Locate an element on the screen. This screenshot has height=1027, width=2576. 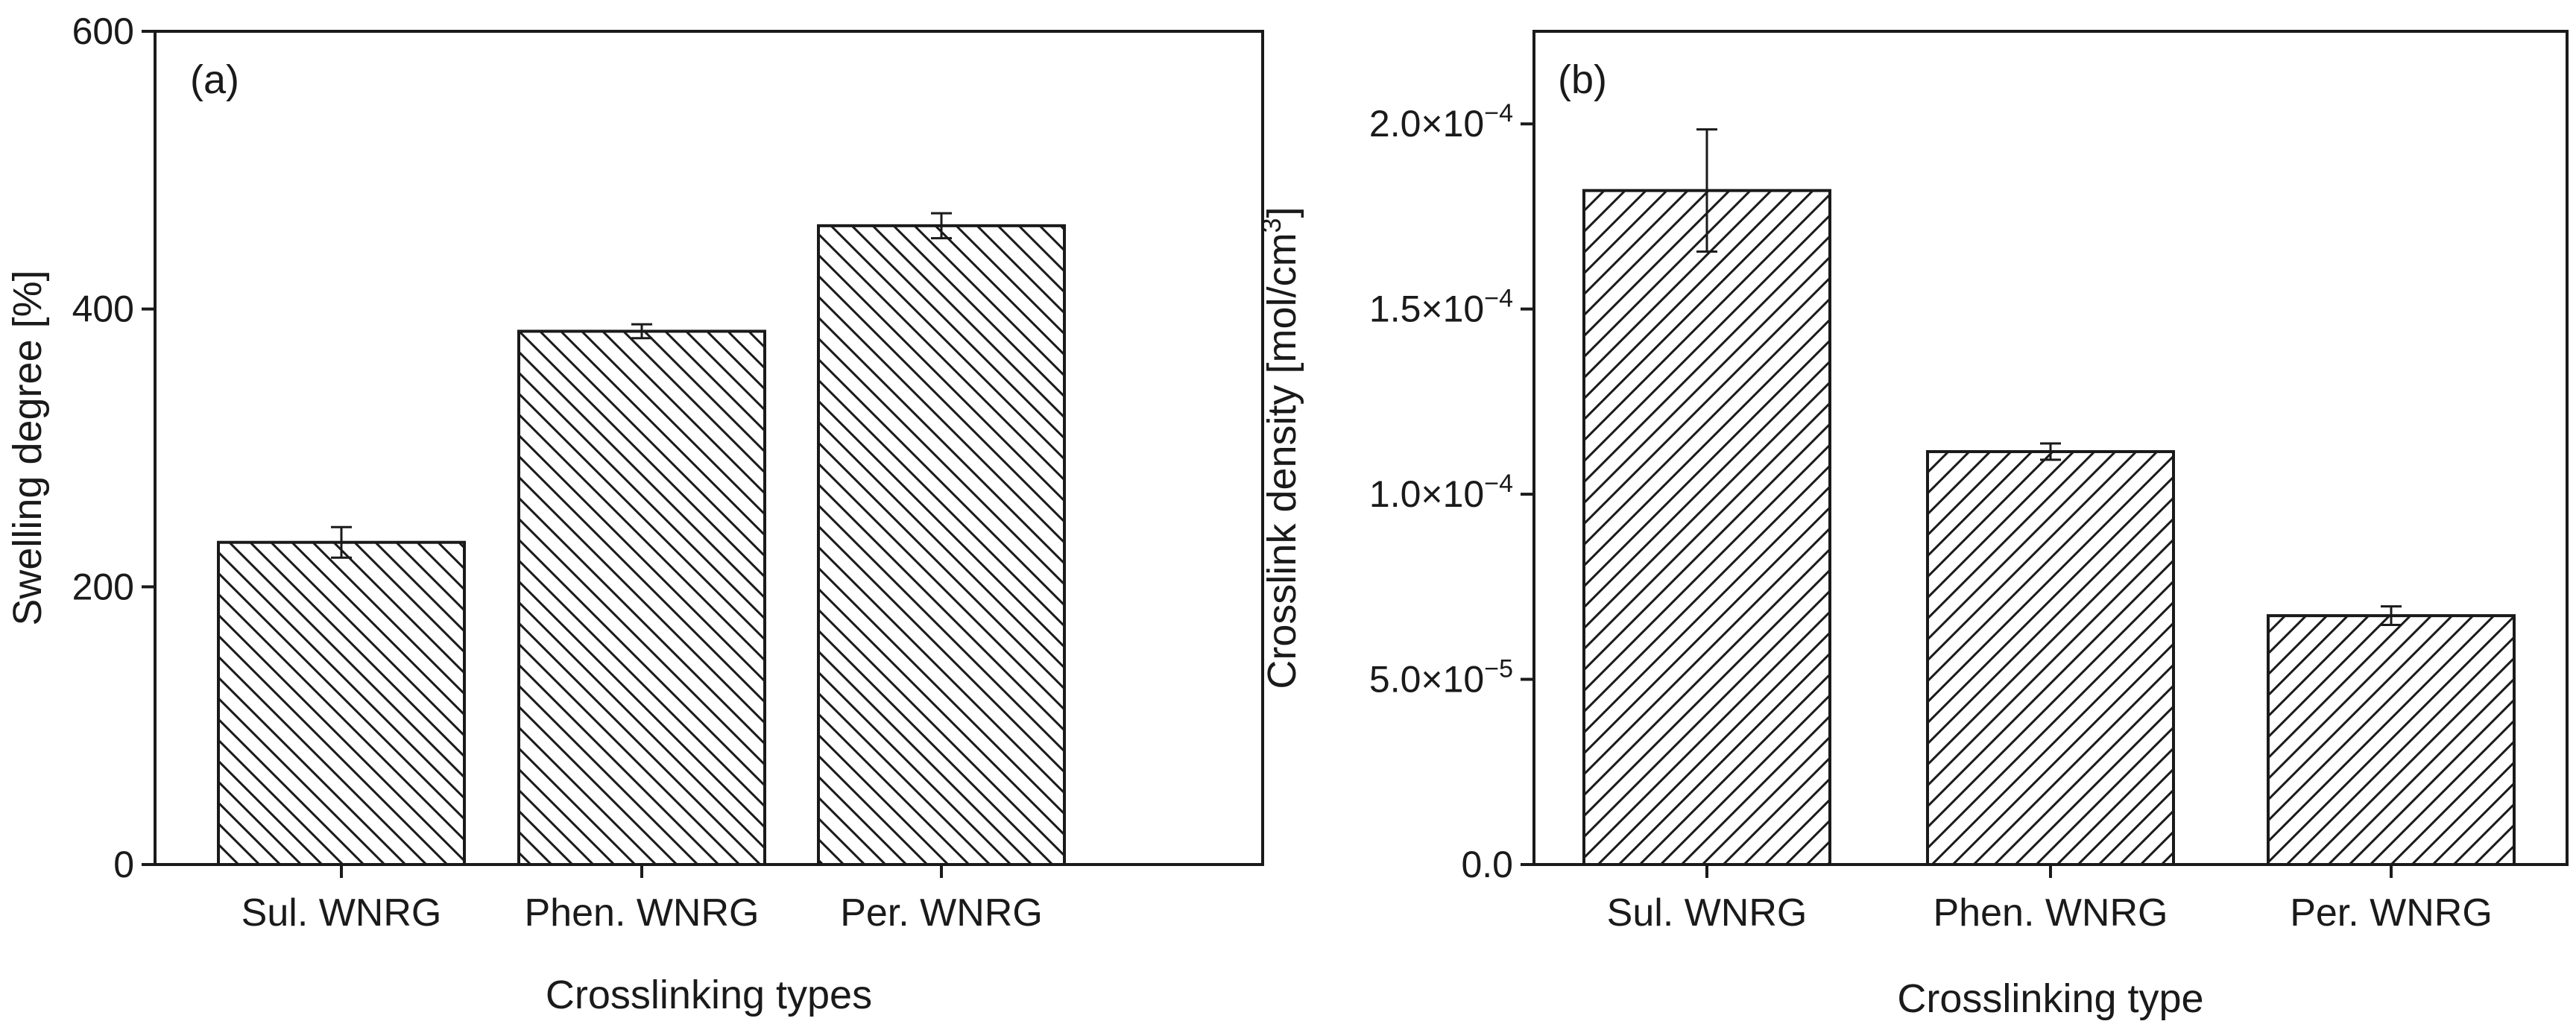
b-y-tick-label: 0.0 is located at coordinates (1487, 864).